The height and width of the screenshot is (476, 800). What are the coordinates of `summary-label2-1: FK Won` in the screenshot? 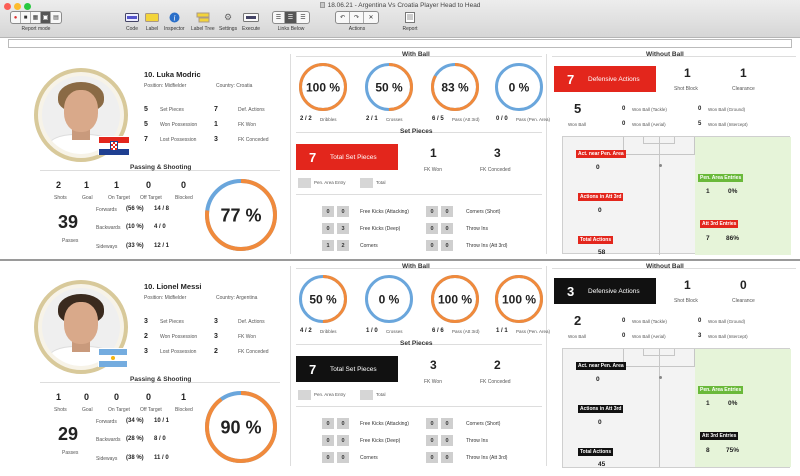 It's located at (247, 337).